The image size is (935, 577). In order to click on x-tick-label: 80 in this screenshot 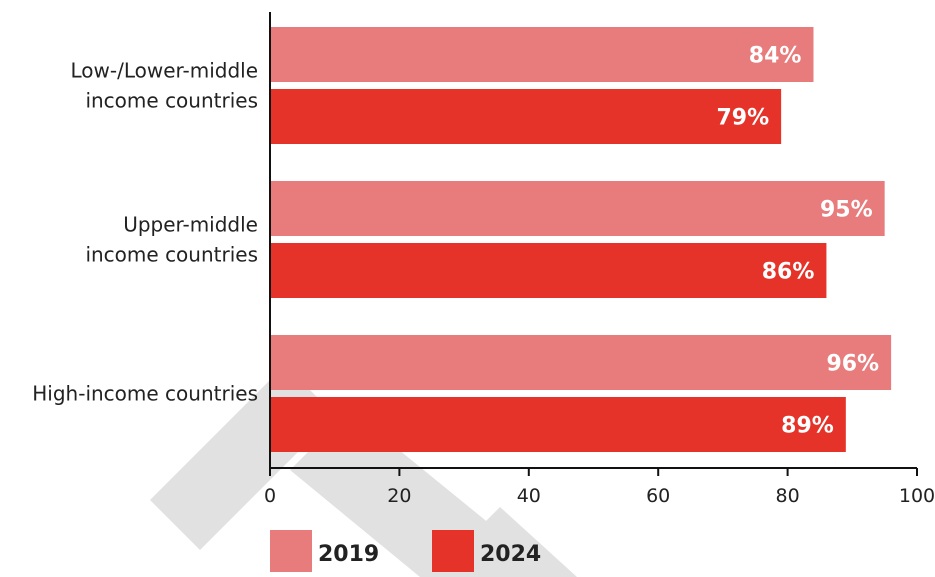, I will do `click(788, 496)`.